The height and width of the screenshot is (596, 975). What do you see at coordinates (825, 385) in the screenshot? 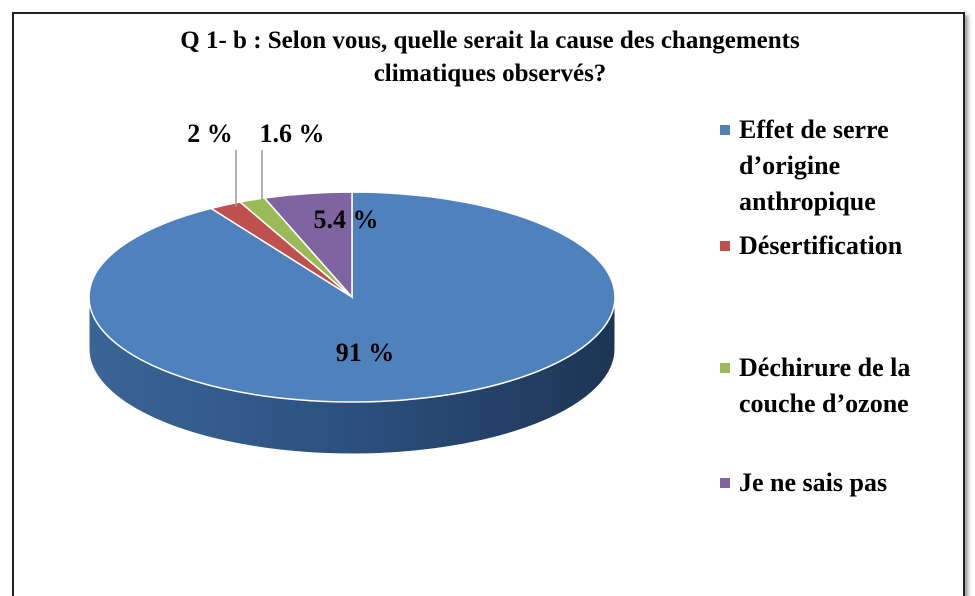
I see `legend-label: Déchirure de la couche d’ozone` at bounding box center [825, 385].